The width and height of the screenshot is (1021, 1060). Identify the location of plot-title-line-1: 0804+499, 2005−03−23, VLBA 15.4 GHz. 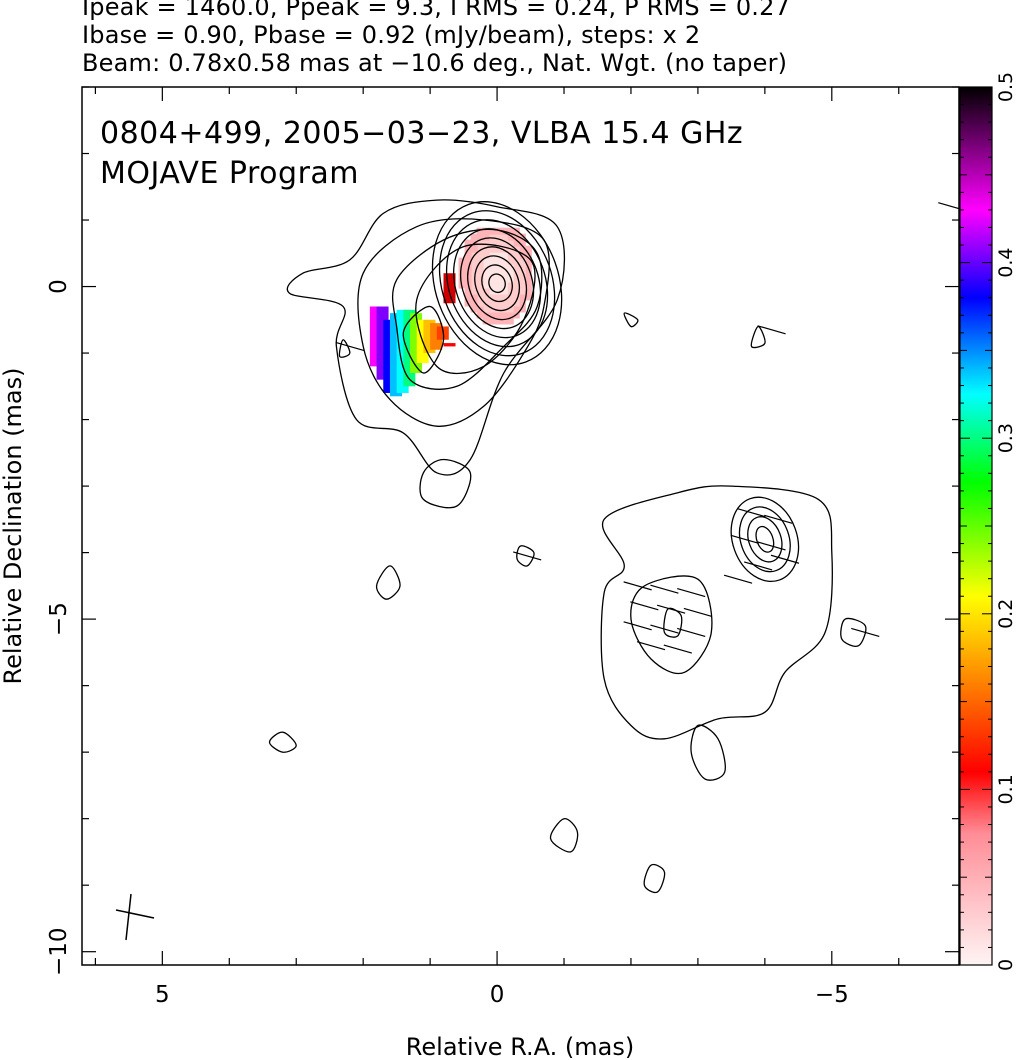
(421, 133).